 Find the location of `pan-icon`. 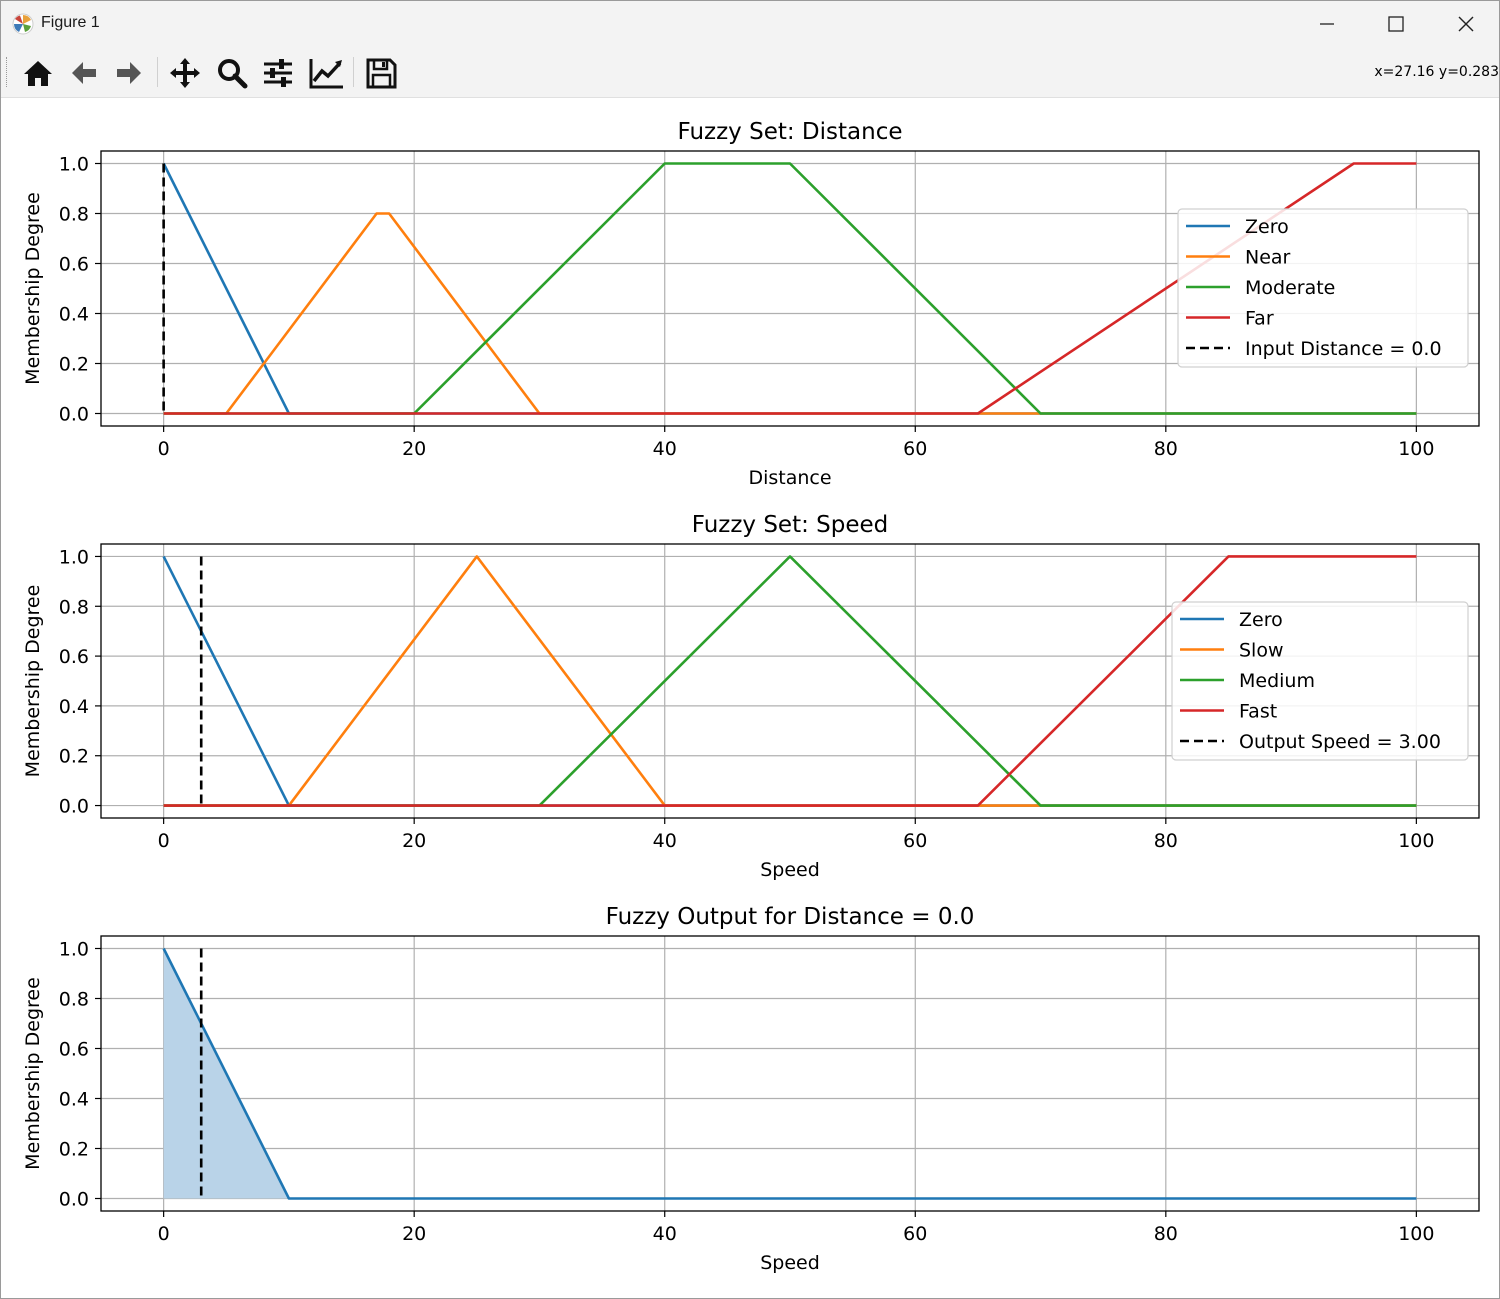

pan-icon is located at coordinates (185, 73).